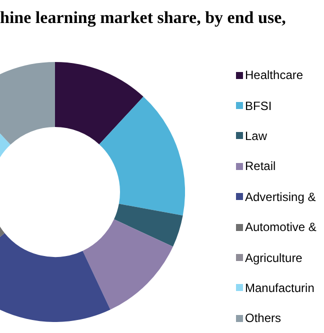 The width and height of the screenshot is (324, 333). I want to click on legend-label: Automotive &, so click(280, 227).